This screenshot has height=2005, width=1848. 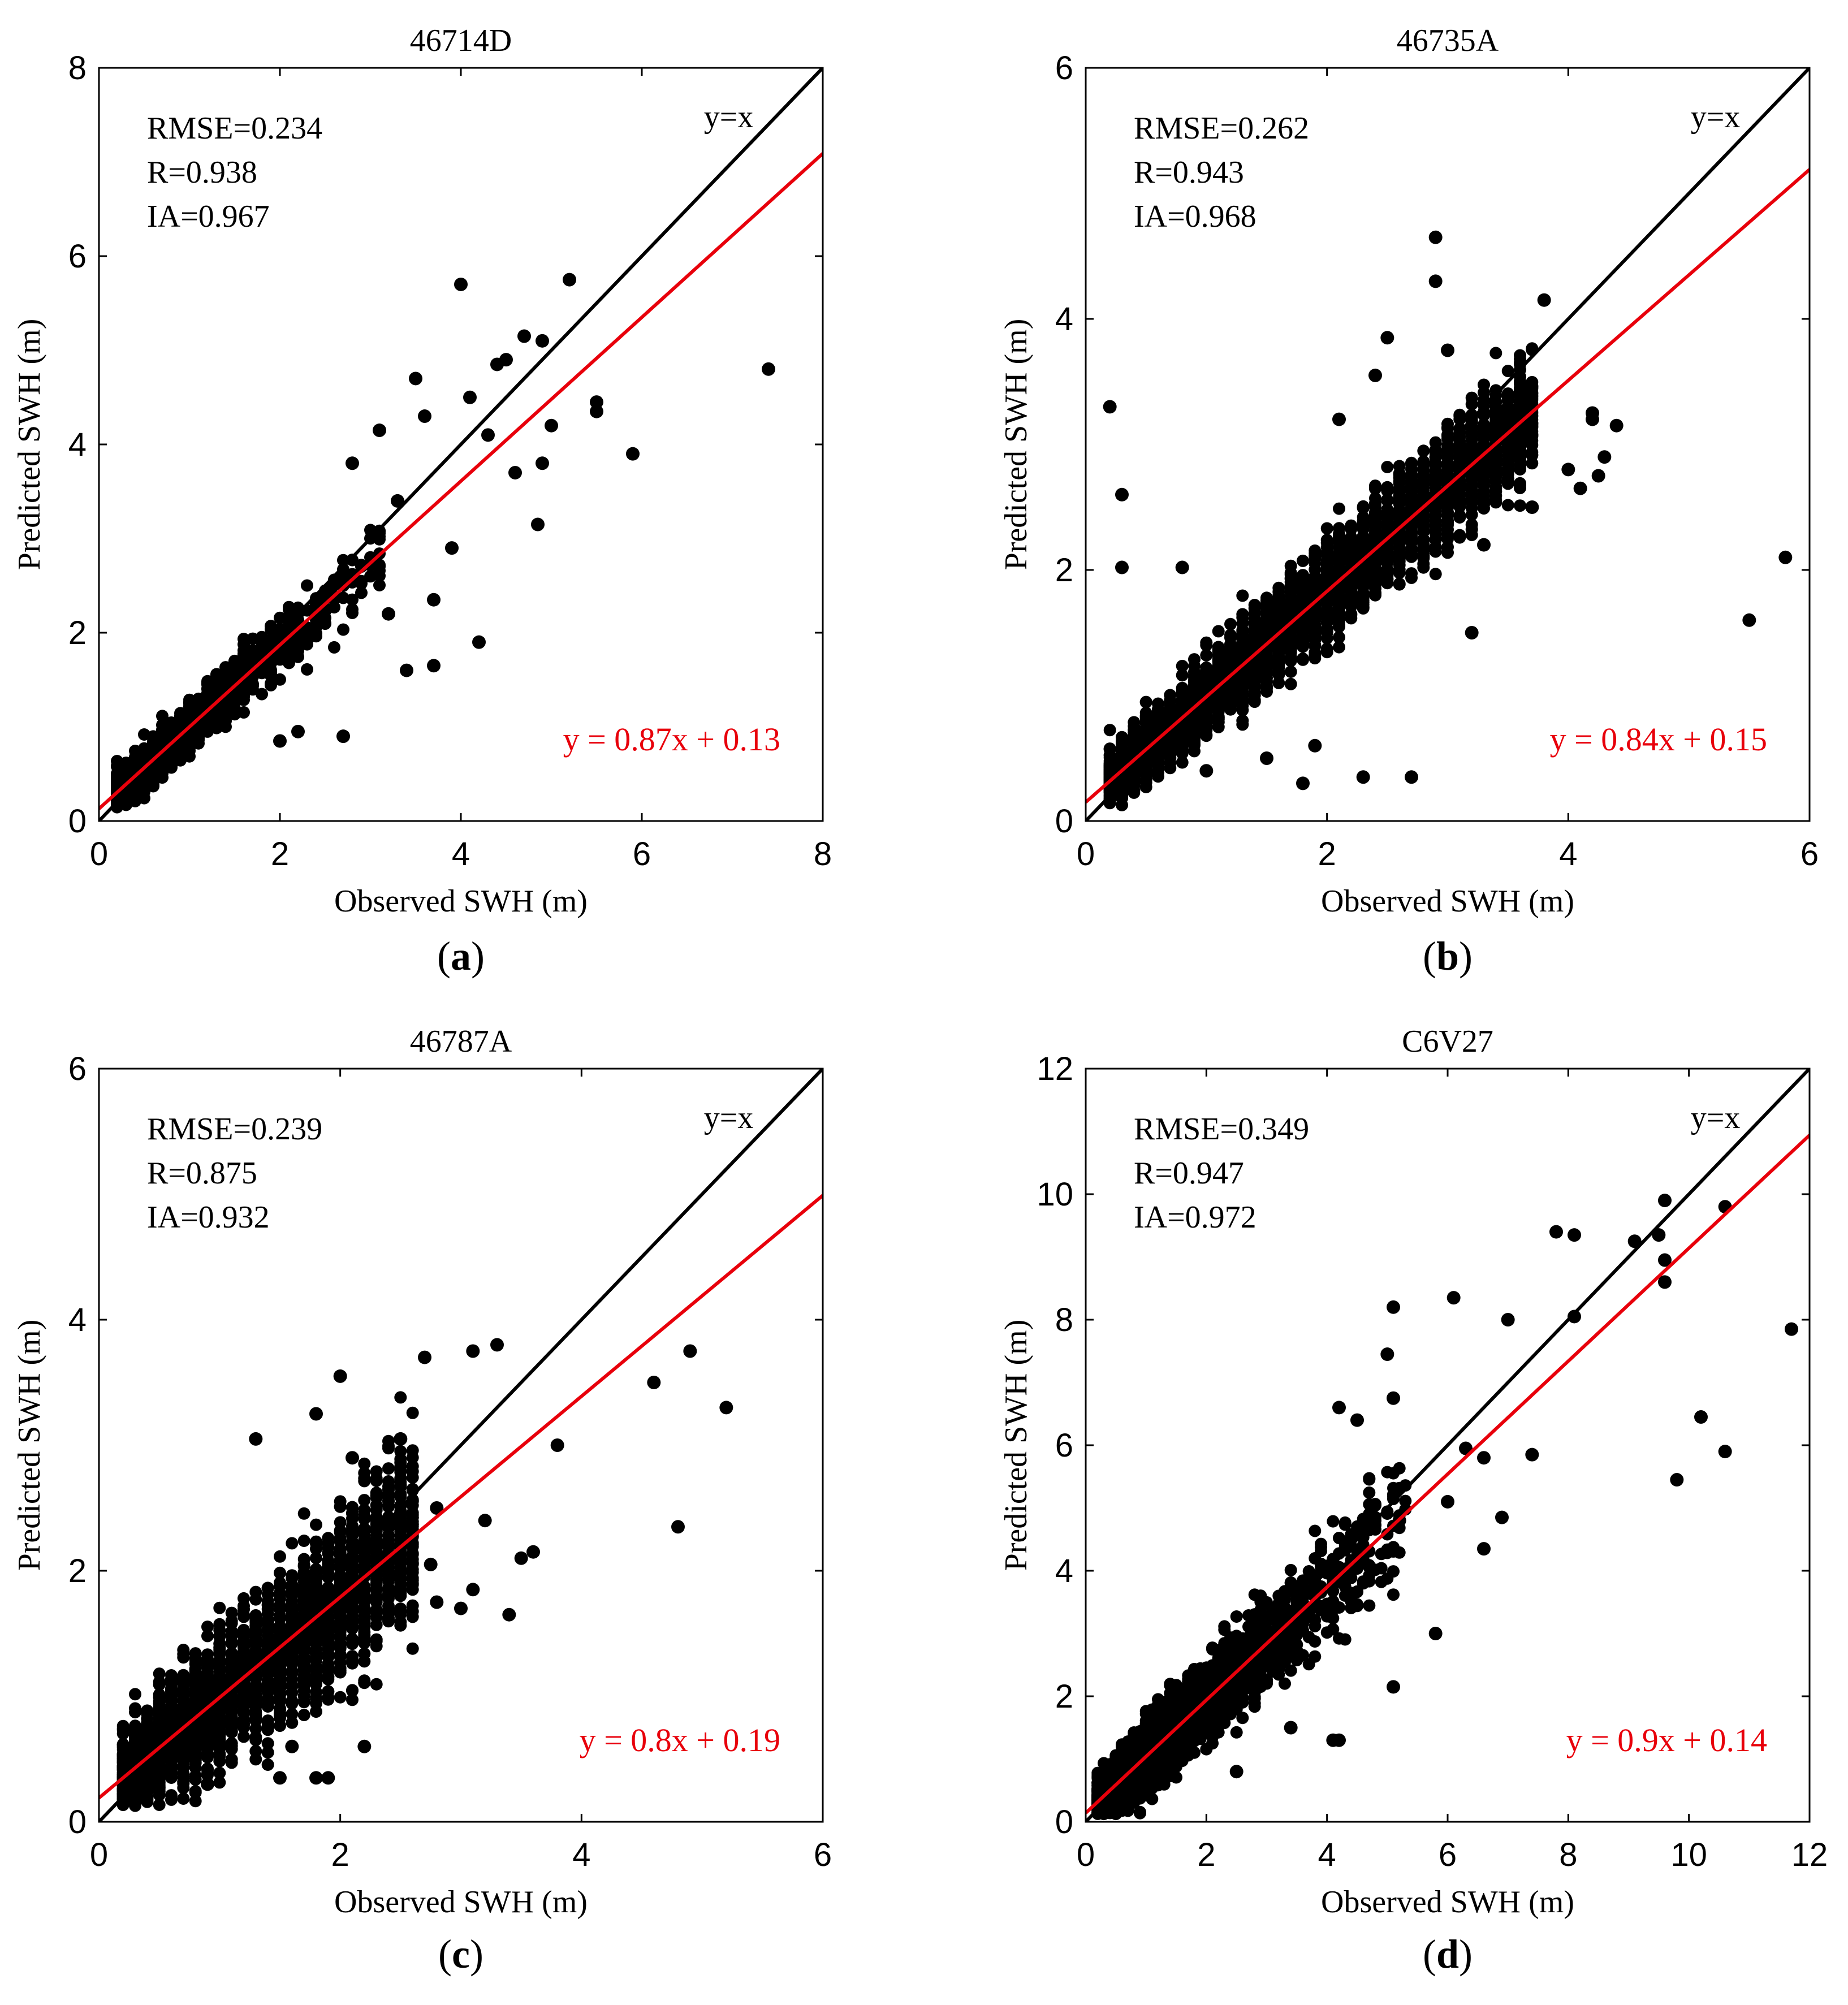 What do you see at coordinates (280, 854) in the screenshot?
I see `x-tick-label: 2` at bounding box center [280, 854].